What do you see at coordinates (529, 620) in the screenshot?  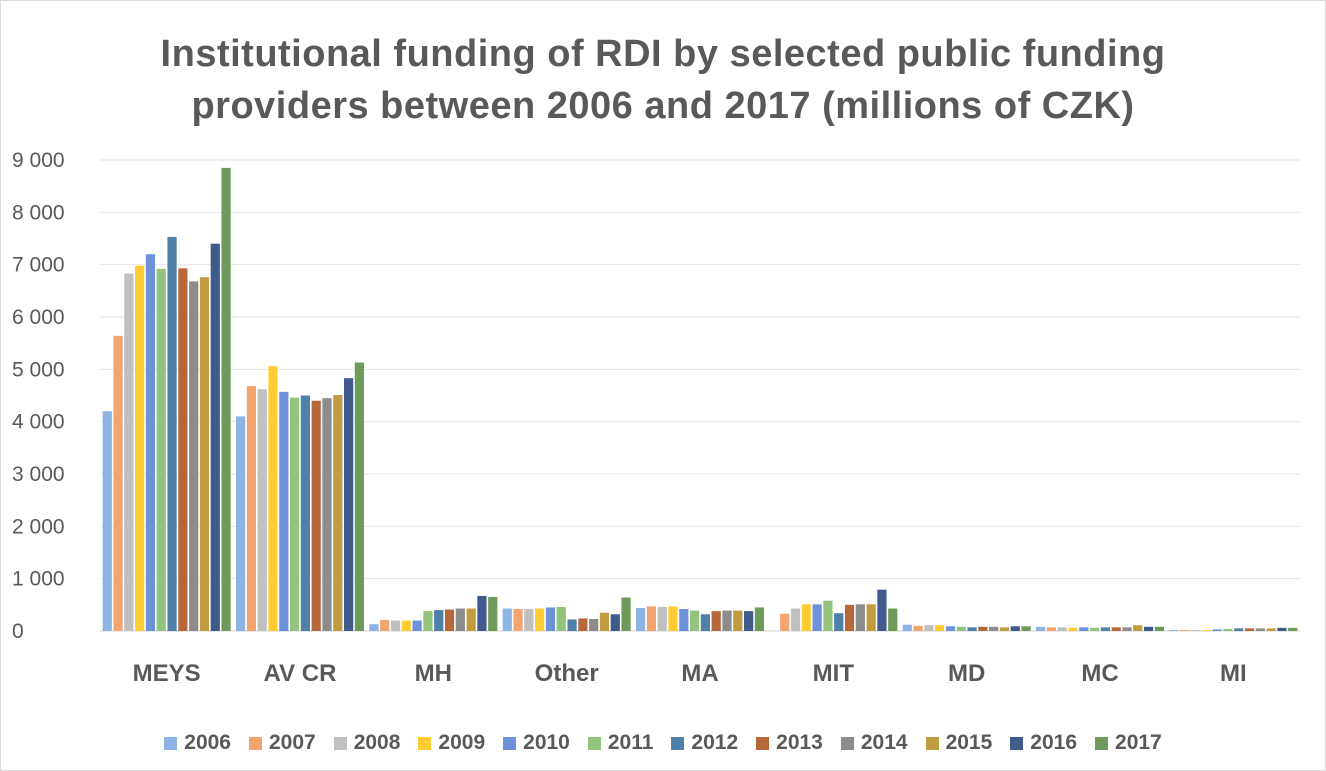 I see `bar-other-2008` at bounding box center [529, 620].